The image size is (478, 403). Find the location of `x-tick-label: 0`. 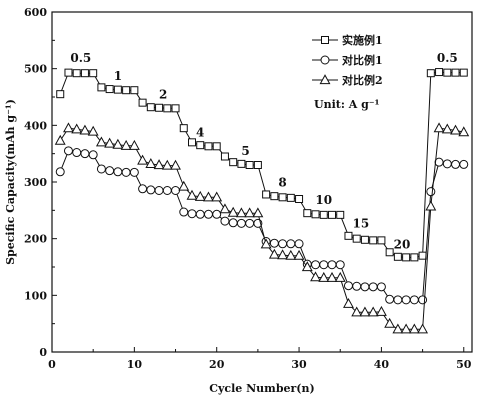

x-tick-label: 0 is located at coordinates (52, 364).